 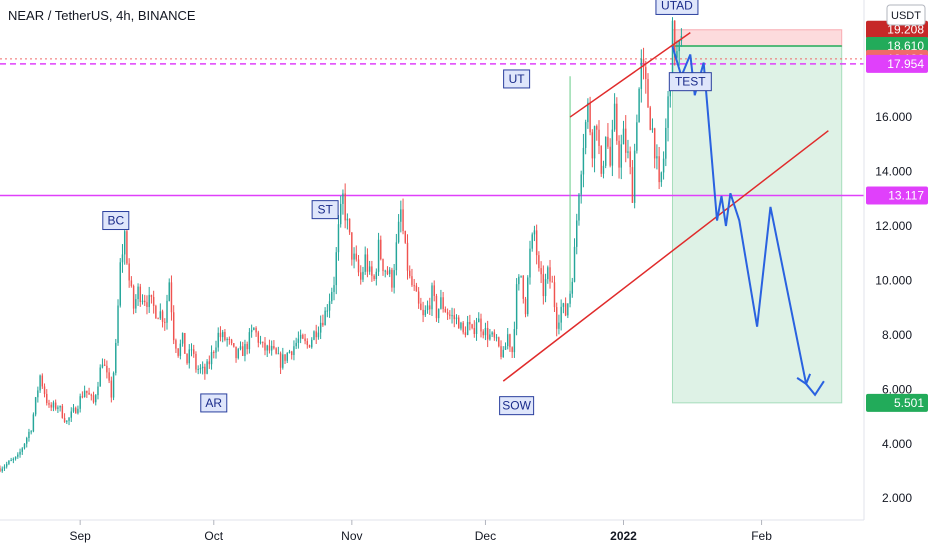 What do you see at coordinates (905, 64) in the screenshot?
I see `badge-label: 17.954` at bounding box center [905, 64].